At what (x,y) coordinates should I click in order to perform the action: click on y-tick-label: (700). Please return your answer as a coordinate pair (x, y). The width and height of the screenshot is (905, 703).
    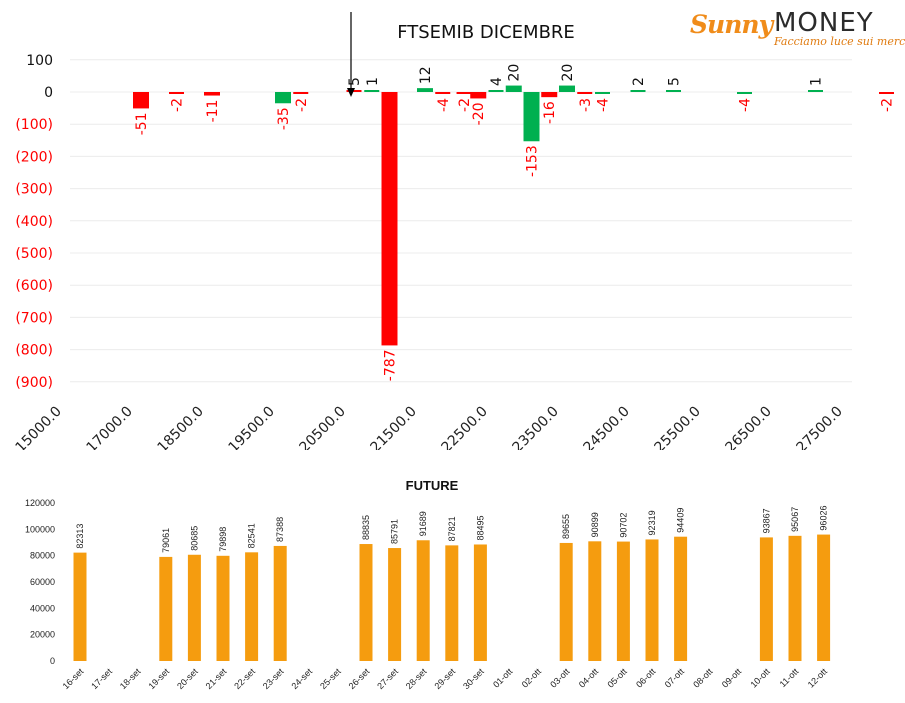
    Looking at the image, I should click on (34, 318).